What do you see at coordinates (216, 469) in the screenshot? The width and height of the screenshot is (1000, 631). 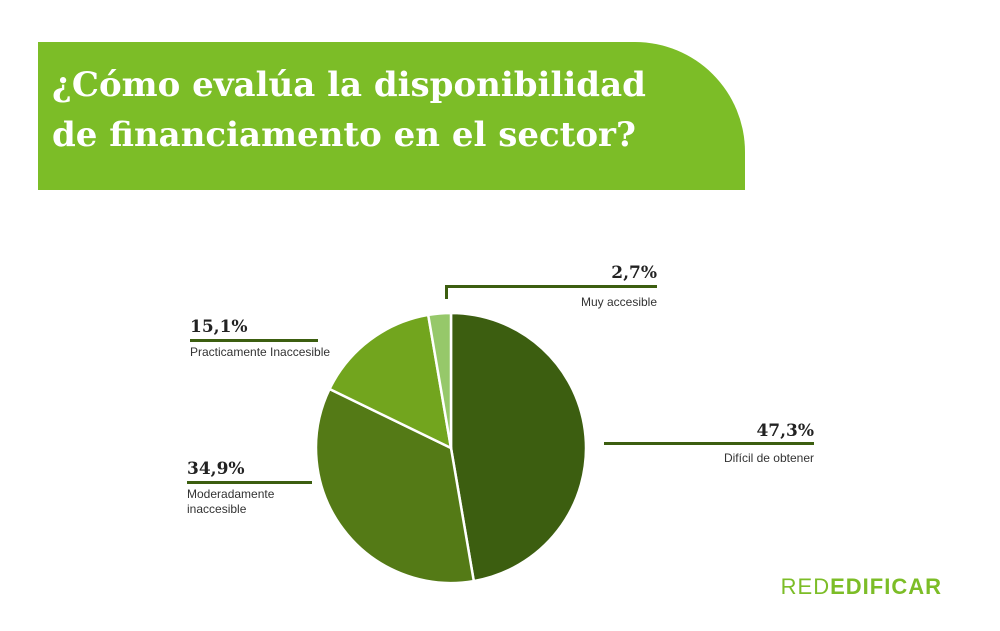 I see `slice-value-moderadamente: 34,9%` at bounding box center [216, 469].